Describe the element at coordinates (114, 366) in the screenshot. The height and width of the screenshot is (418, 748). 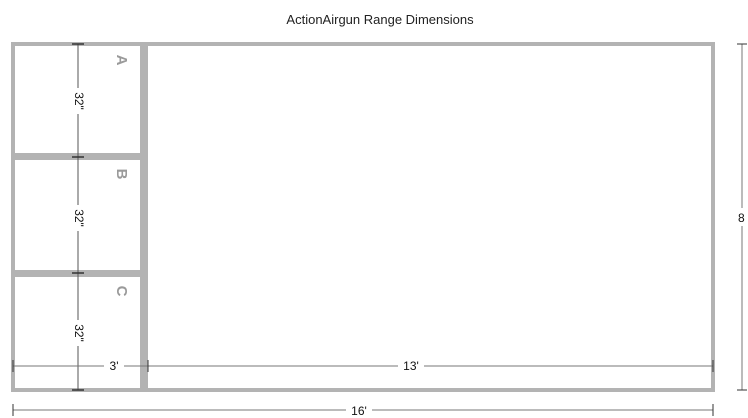
I see `bay-width-label: 3'` at that location.